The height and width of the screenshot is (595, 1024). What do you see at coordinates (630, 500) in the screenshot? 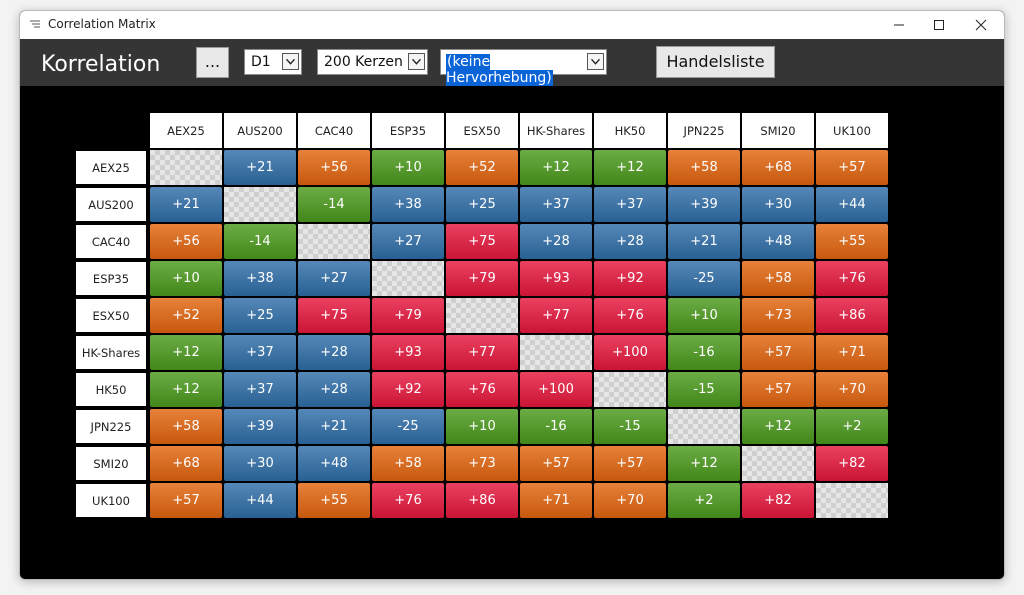
I see `correlation-cell: +70` at bounding box center [630, 500].